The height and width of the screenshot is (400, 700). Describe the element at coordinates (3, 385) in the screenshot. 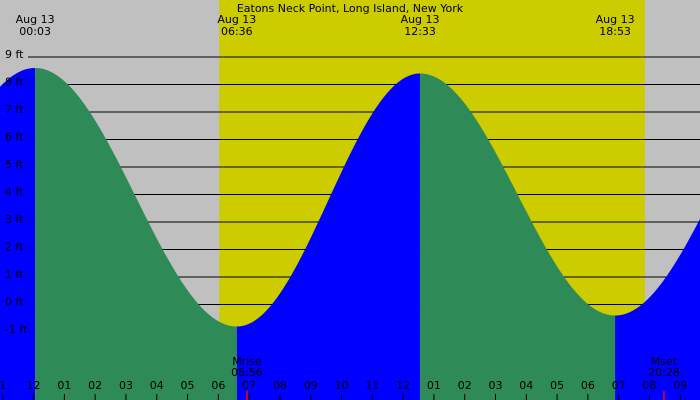

I see `x-tick-label: 1` at that location.